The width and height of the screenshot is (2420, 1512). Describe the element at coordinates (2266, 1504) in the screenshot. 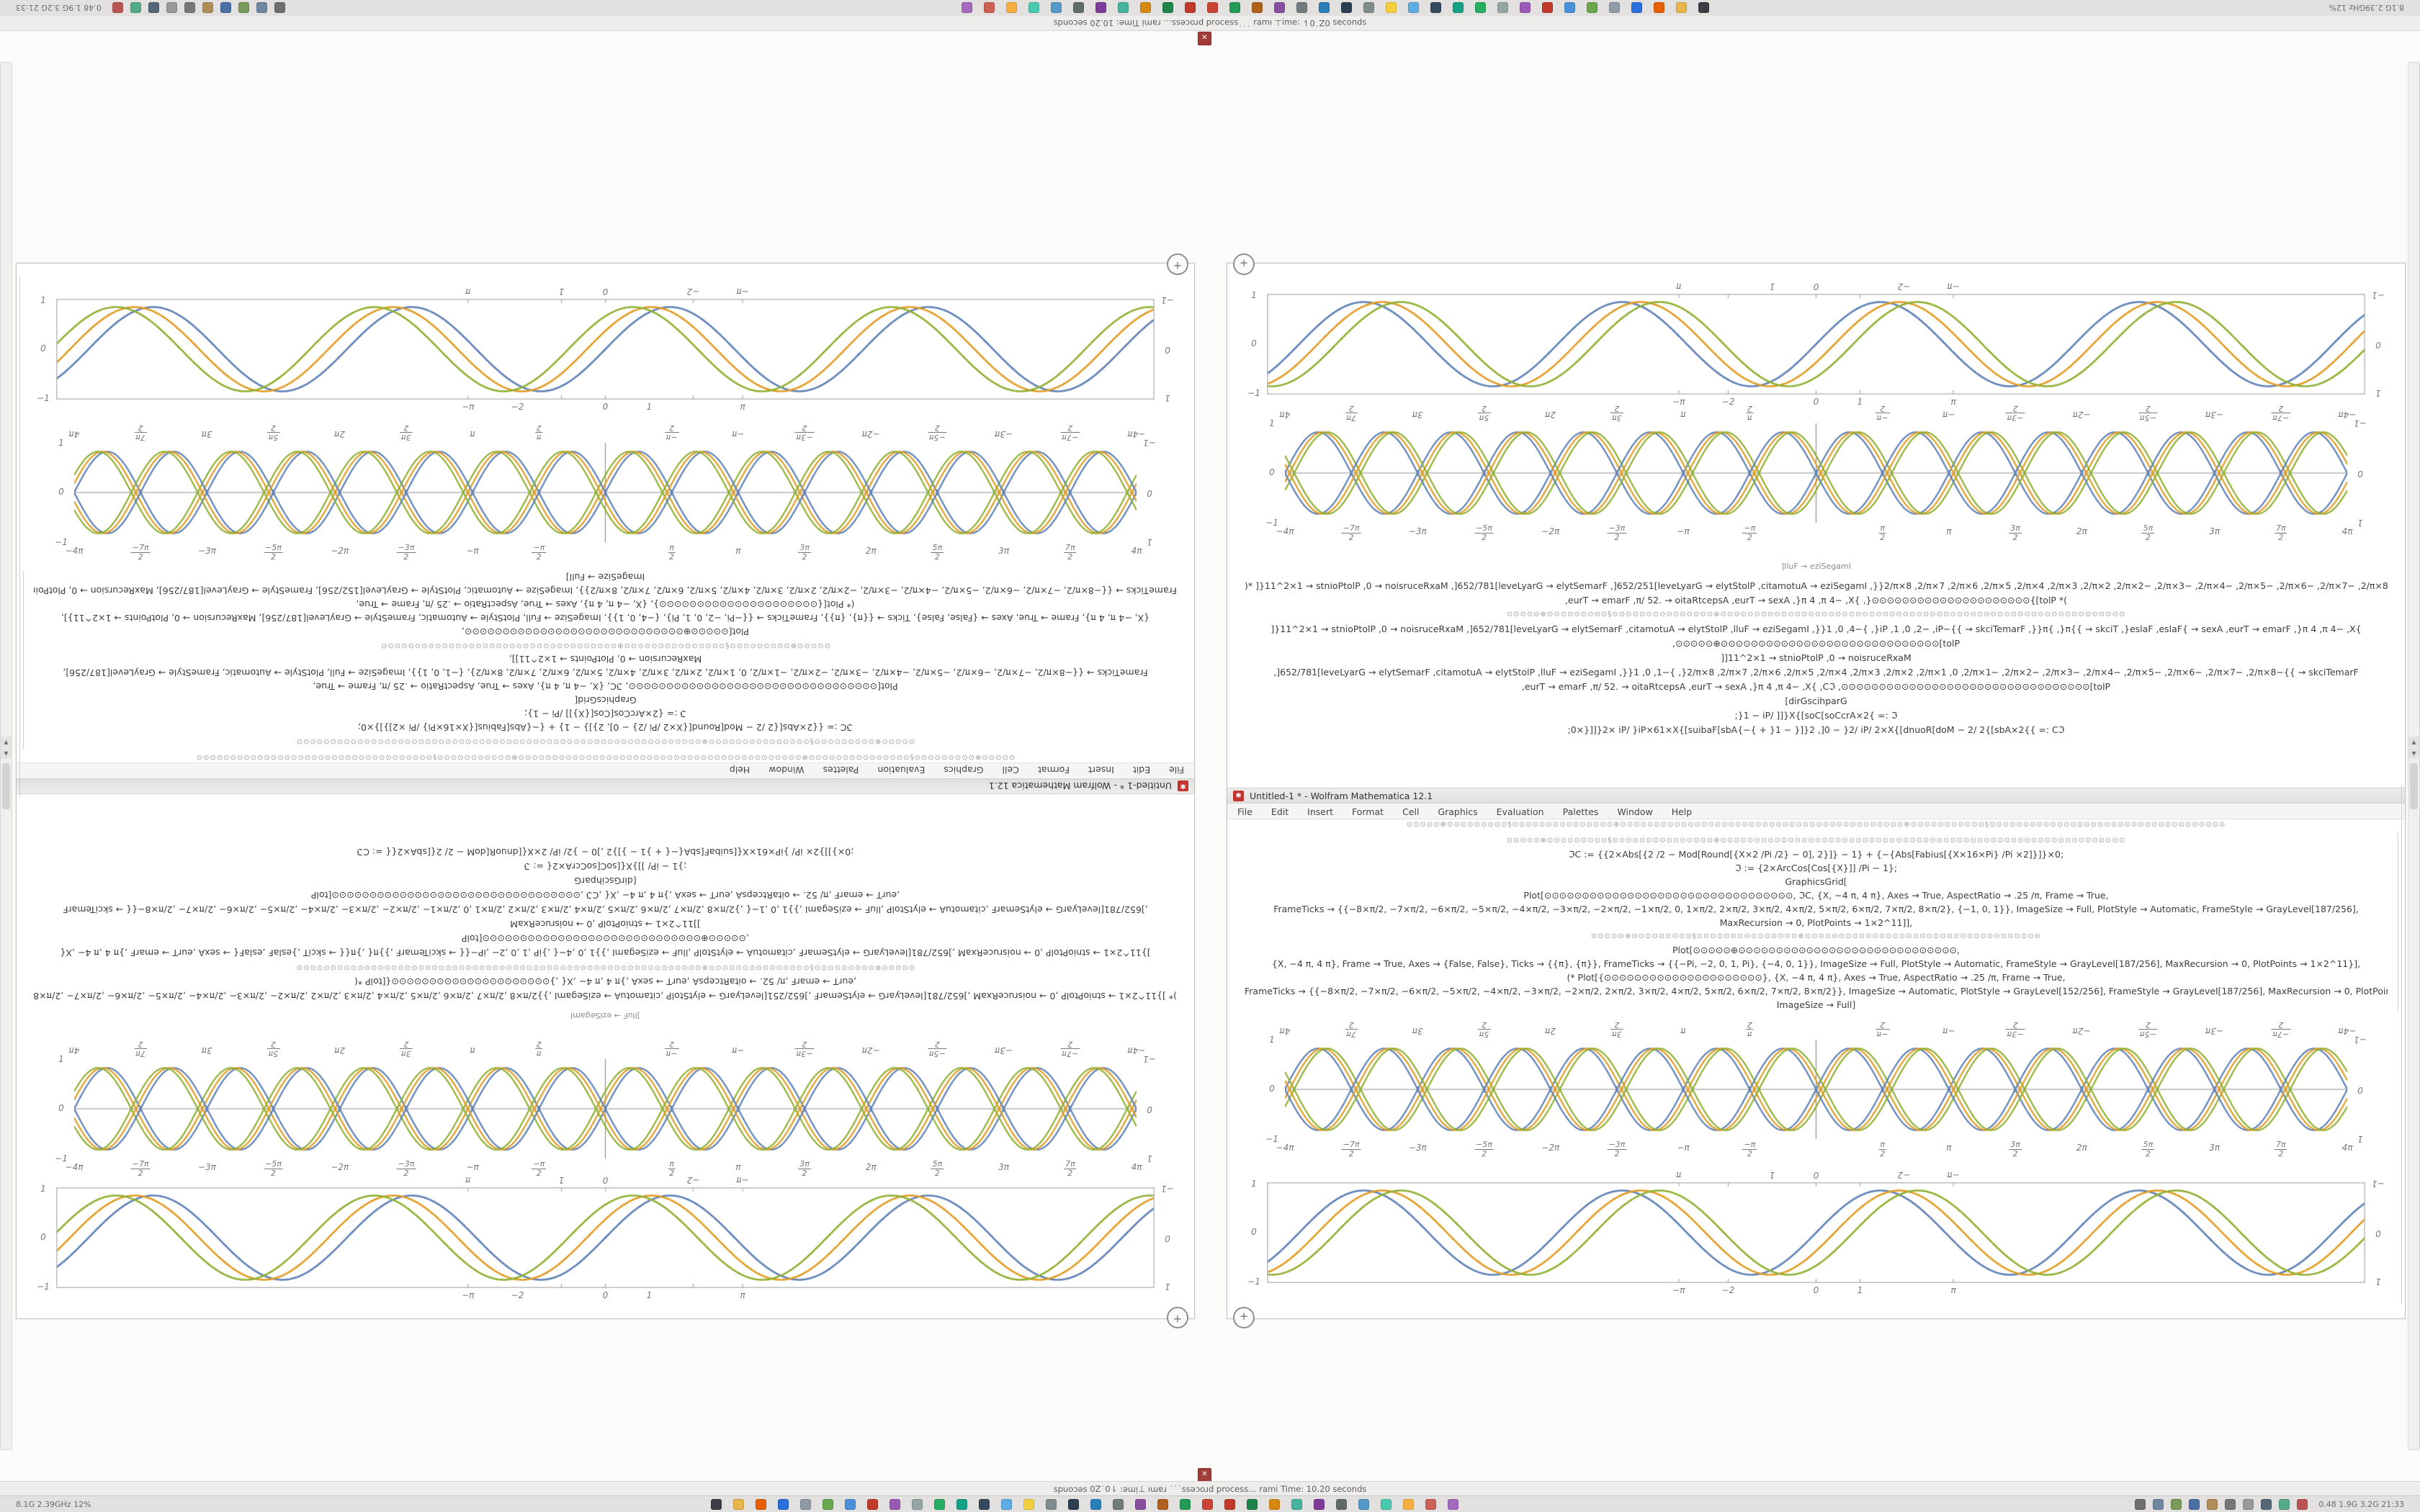

I see `vpn-icon` at that location.